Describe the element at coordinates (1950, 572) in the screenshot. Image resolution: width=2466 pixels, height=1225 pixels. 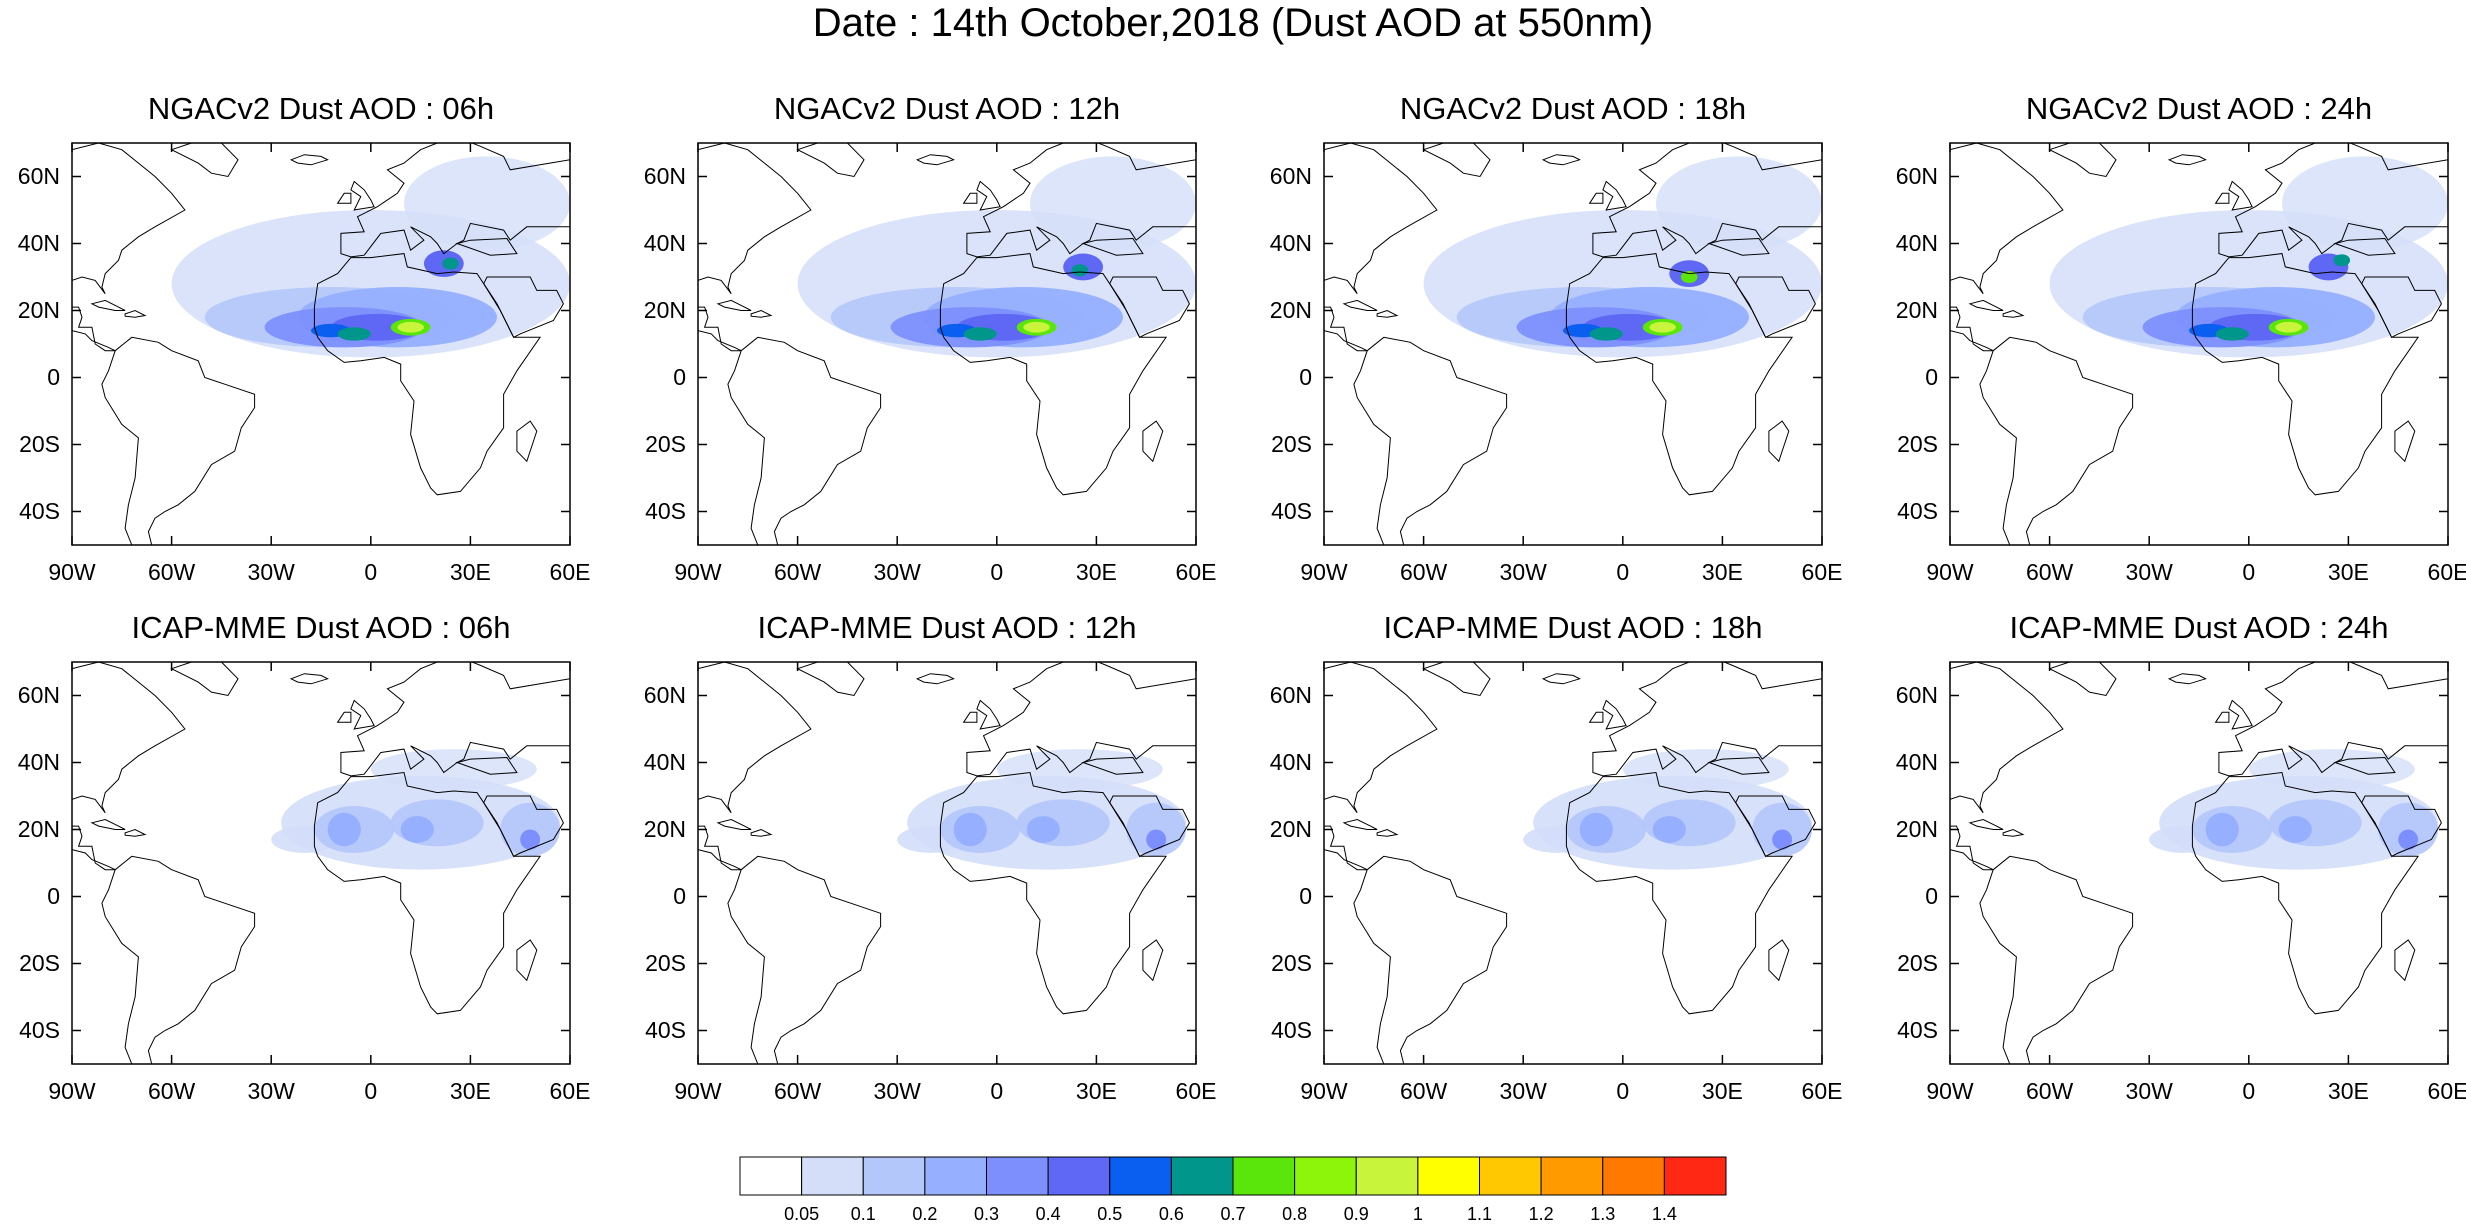
I see `lon-tick-label: 90W` at that location.